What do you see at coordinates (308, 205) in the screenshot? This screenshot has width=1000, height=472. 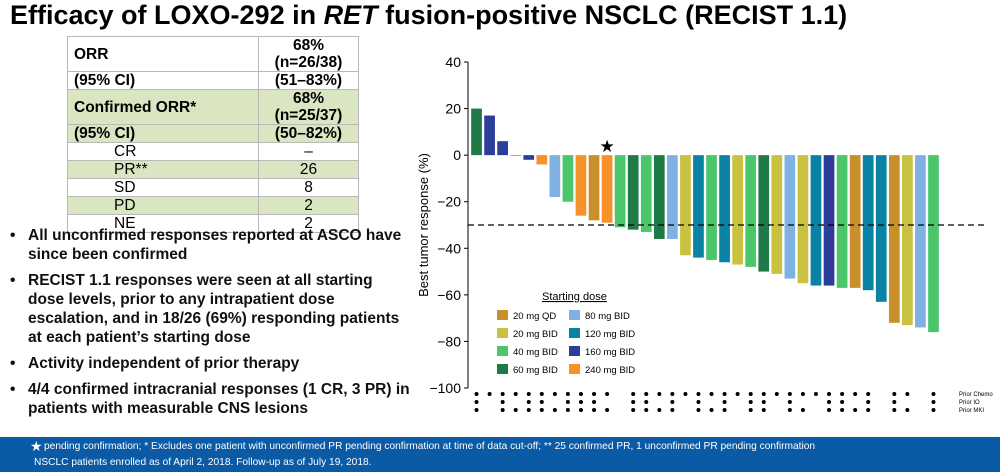 I see `row-value: 2` at bounding box center [308, 205].